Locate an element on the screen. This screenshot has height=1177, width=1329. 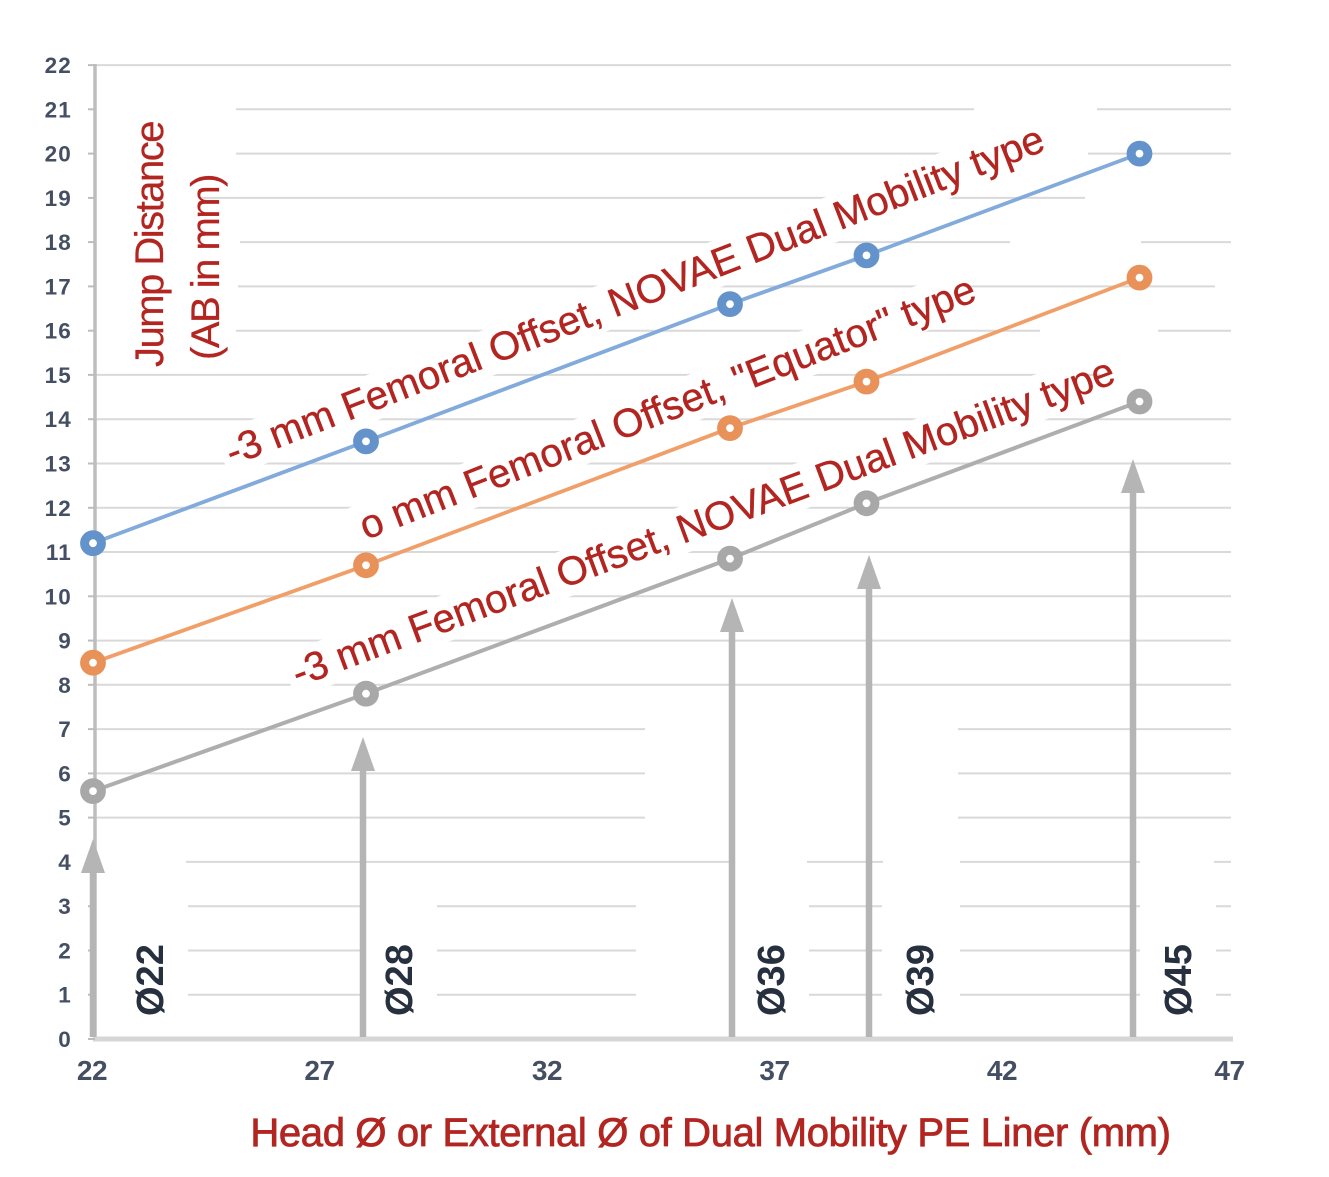
svg-text: Ø22 is located at coordinates (151, 980).